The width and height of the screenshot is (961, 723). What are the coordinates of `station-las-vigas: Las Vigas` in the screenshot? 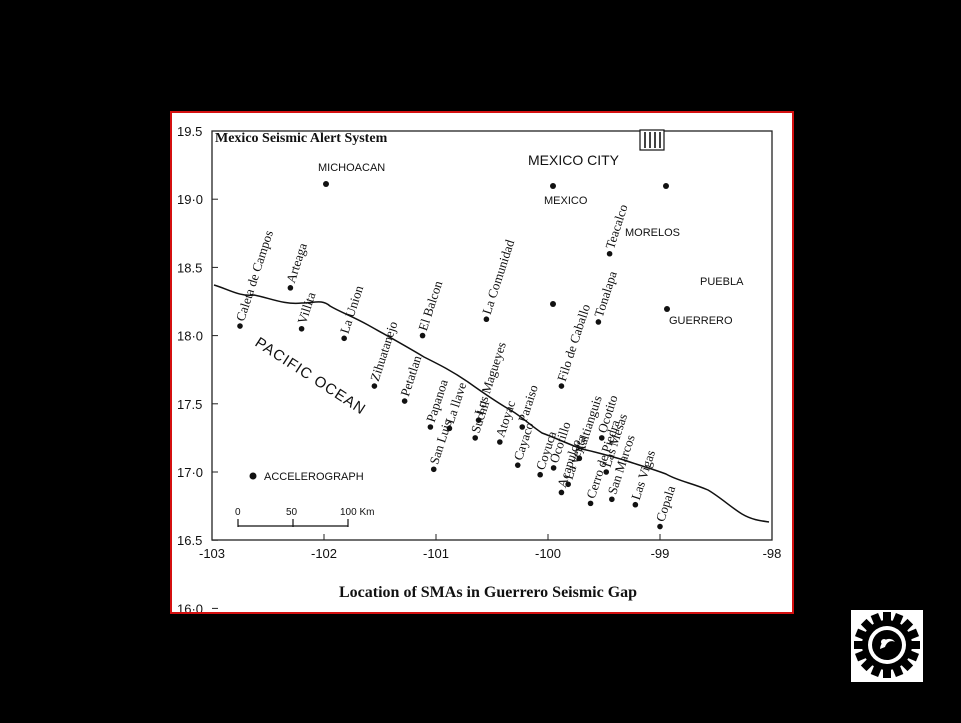 It's located at (643, 478).